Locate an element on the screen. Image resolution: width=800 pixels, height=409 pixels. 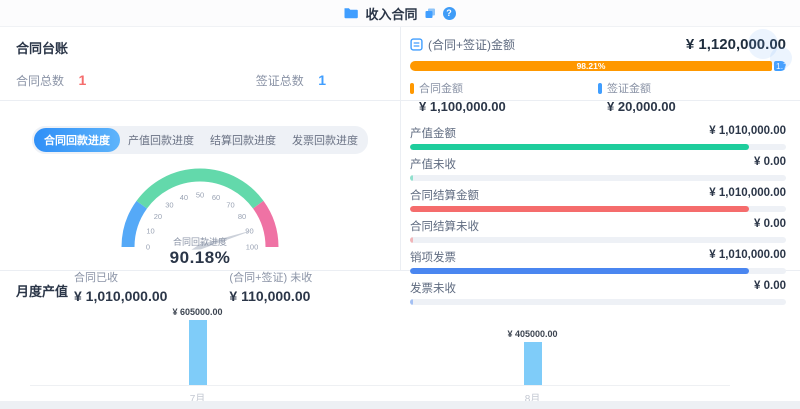
x-axis-line is located at coordinates (380, 385).